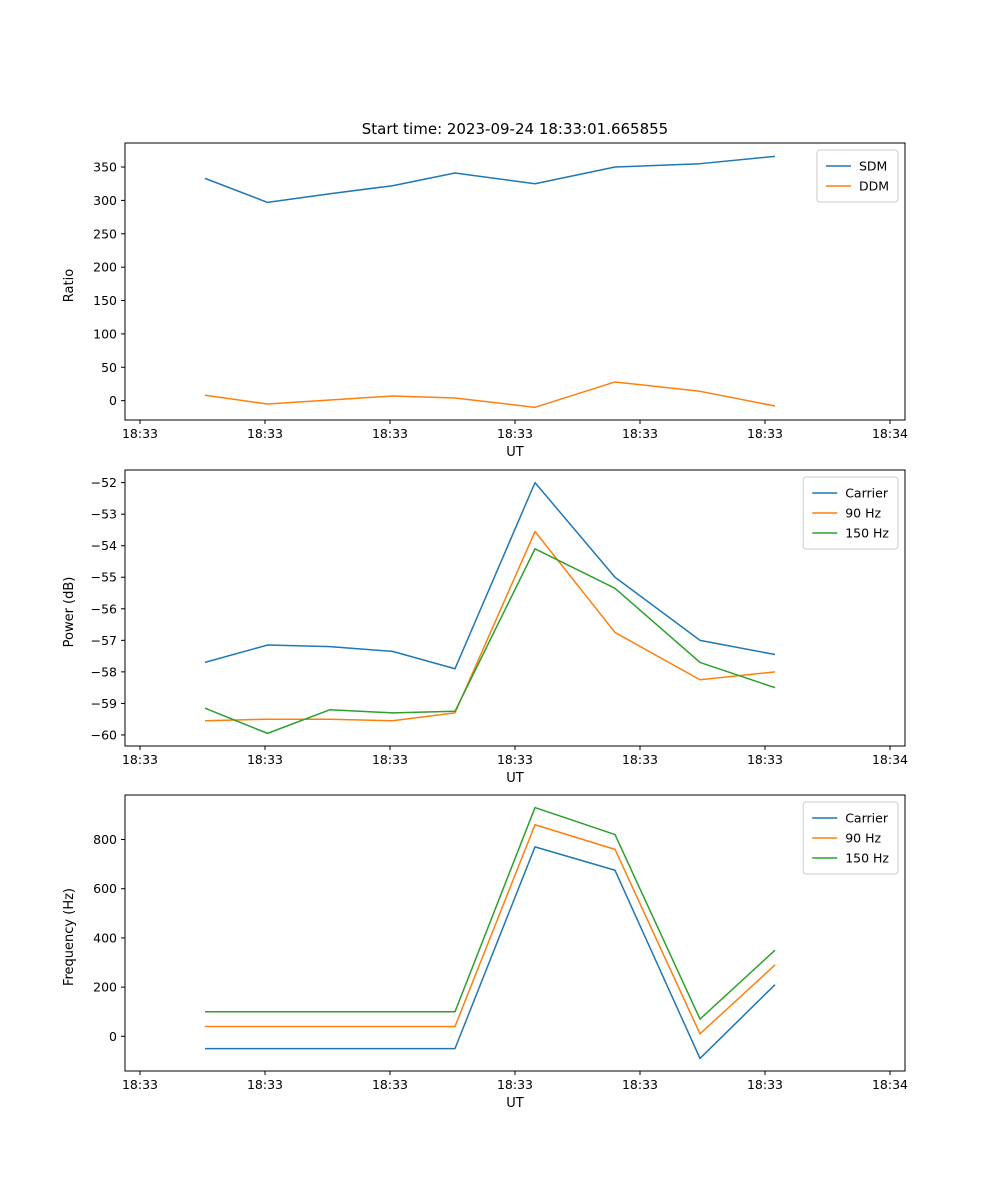 This screenshot has width=1000, height=1200. Describe the element at coordinates (104, 608) in the screenshot. I see `y-tick-label: −56` at that location.